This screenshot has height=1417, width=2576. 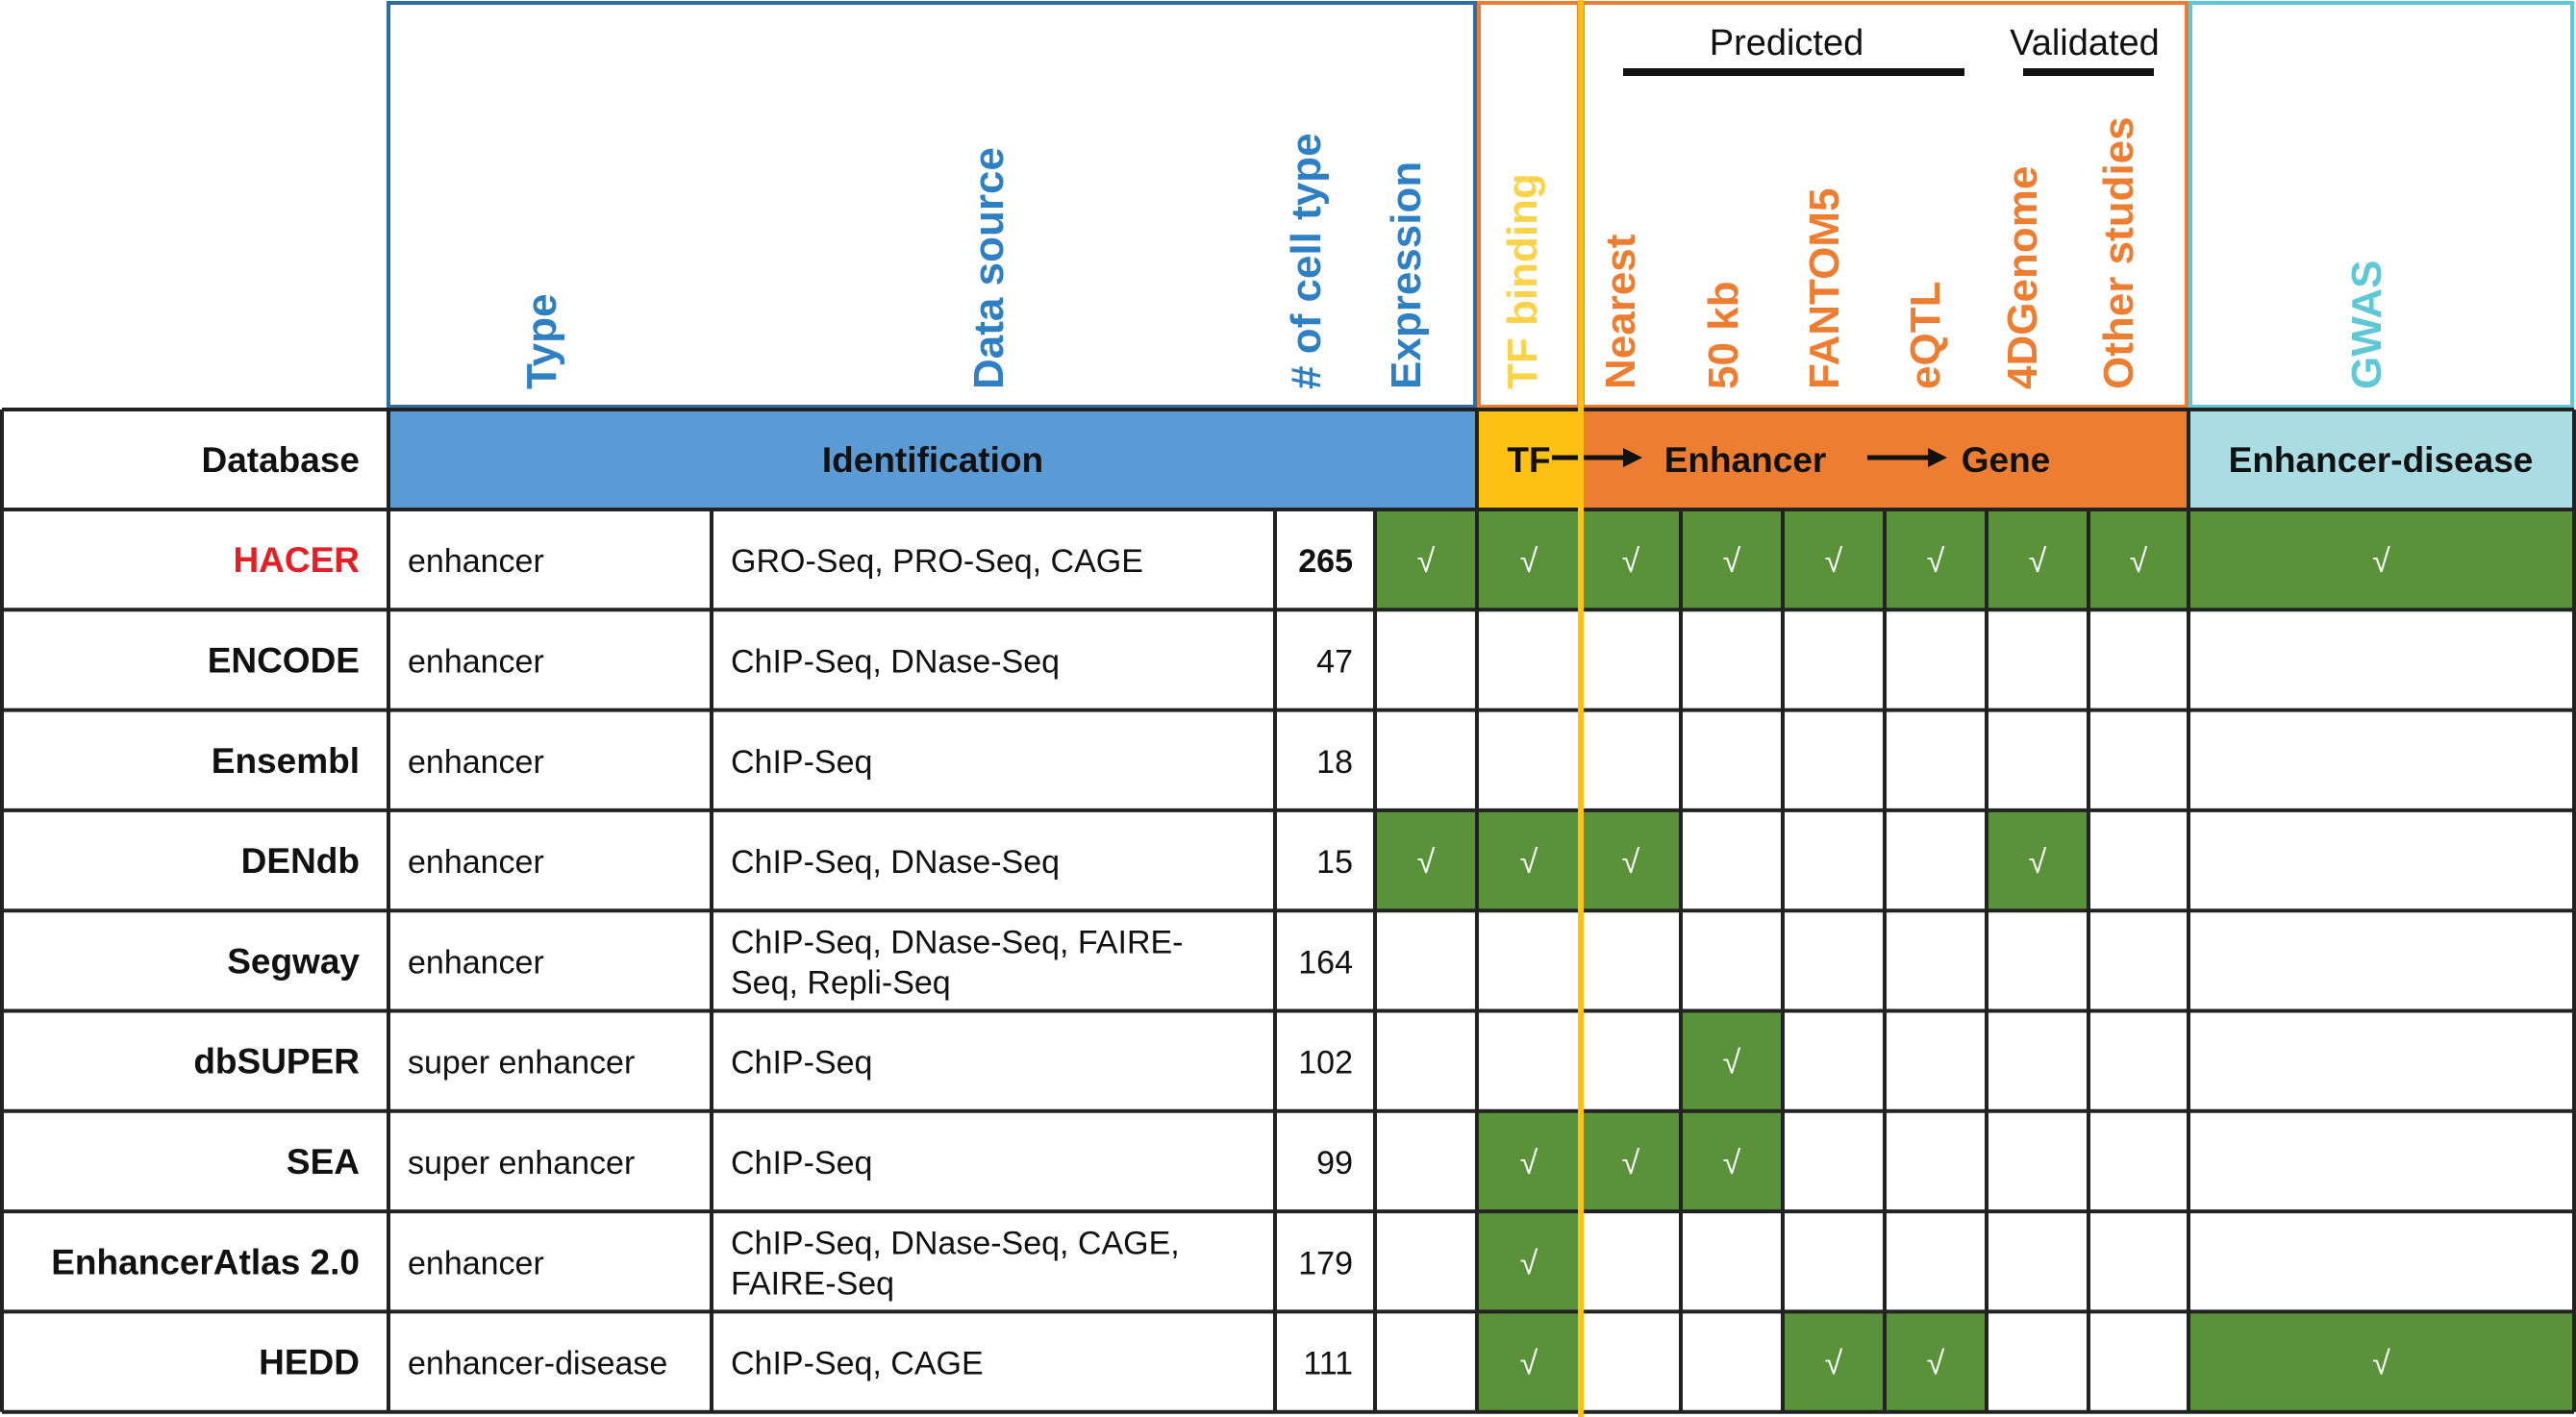 What do you see at coordinates (2085, 43) in the screenshot?
I see `validated-label: Validated` at bounding box center [2085, 43].